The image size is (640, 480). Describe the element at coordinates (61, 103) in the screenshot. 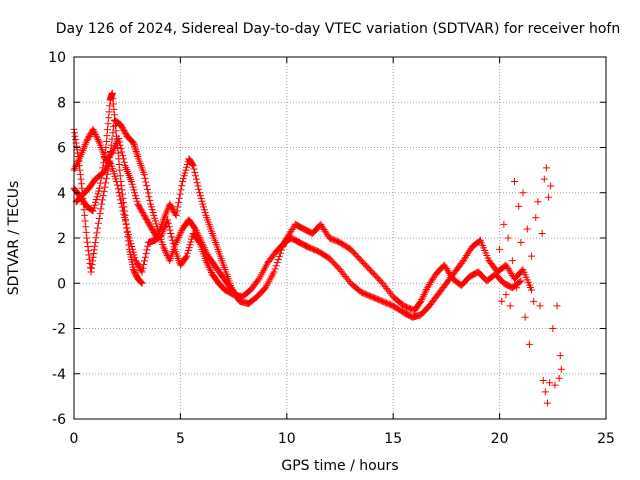

I see `y-tick-label: 8` at that location.